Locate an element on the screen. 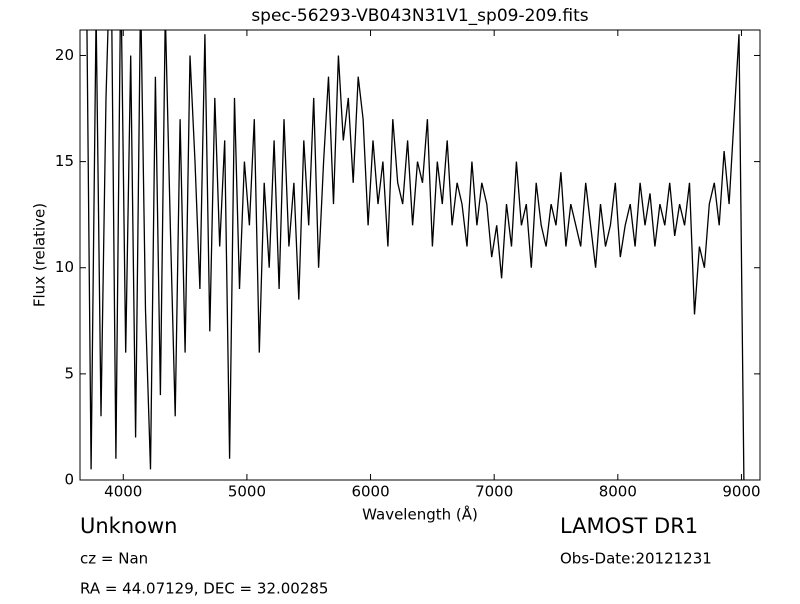  x-tick-label: 4000 is located at coordinates (123, 492).